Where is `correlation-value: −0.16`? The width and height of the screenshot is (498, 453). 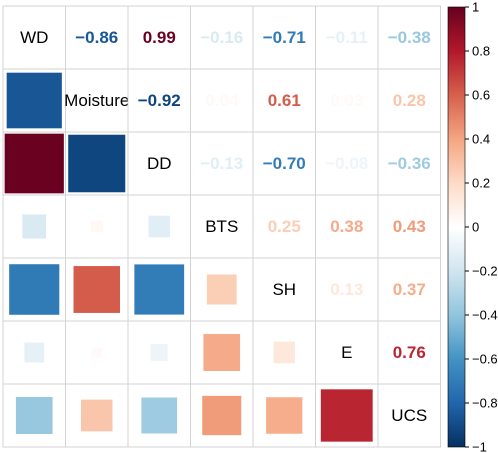
correlation-value: −0.16 is located at coordinates (221, 37).